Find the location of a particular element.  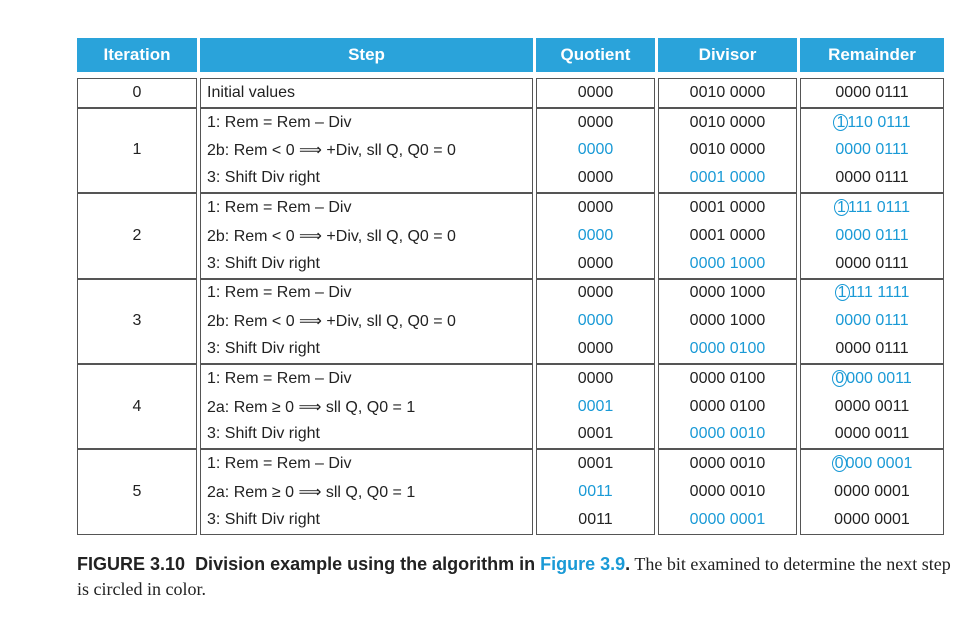

figure-title: Division example using the algorithm in is located at coordinates (368, 564).